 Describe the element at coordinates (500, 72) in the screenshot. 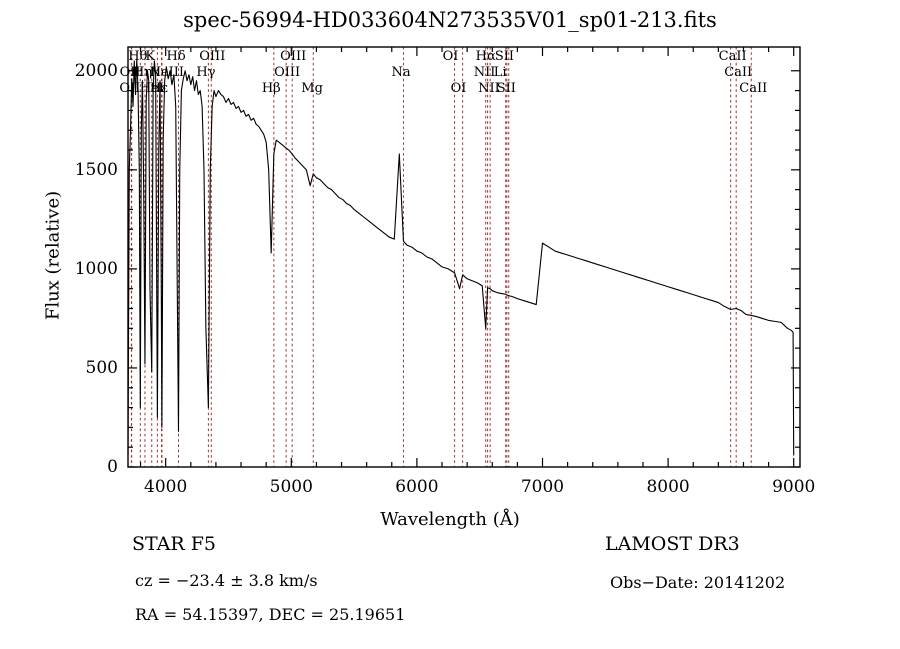

I see `spectral-line-label: Li` at that location.